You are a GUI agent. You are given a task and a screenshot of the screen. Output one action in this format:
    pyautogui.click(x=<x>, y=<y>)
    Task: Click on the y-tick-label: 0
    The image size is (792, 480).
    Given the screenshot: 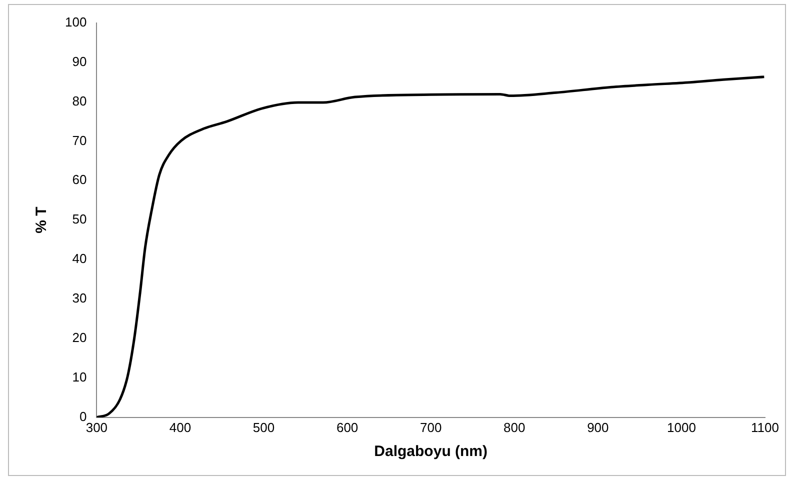 What is the action you would take?
    pyautogui.click(x=83, y=416)
    